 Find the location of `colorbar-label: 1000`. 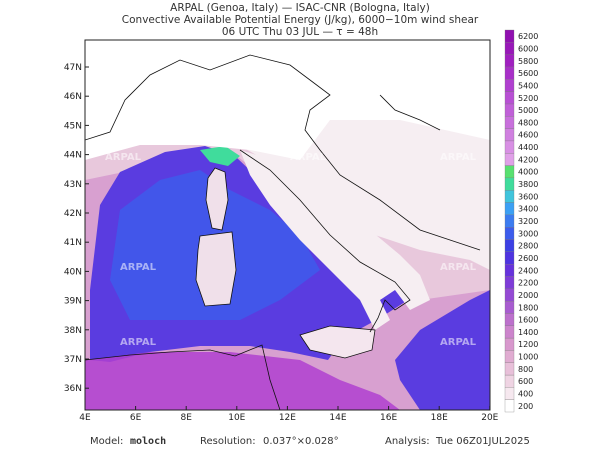

colorbar-label: 1000 is located at coordinates (528, 357).